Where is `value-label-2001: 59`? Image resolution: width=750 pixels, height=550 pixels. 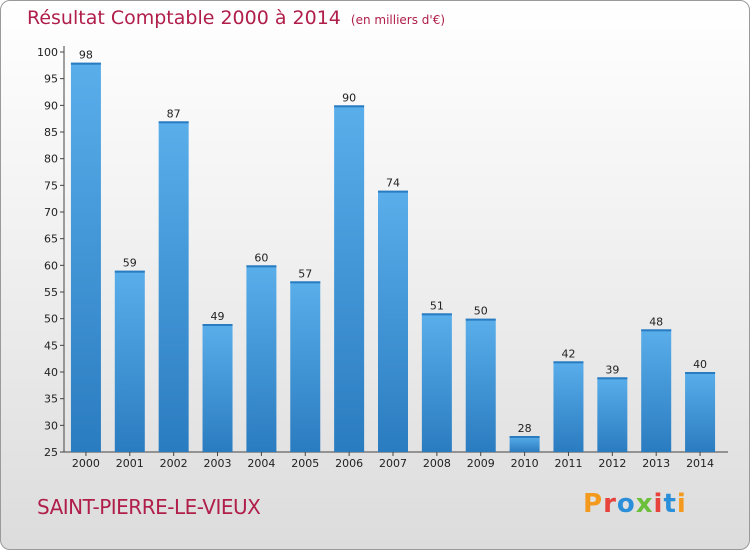 value-label-2001: 59 is located at coordinates (130, 263).